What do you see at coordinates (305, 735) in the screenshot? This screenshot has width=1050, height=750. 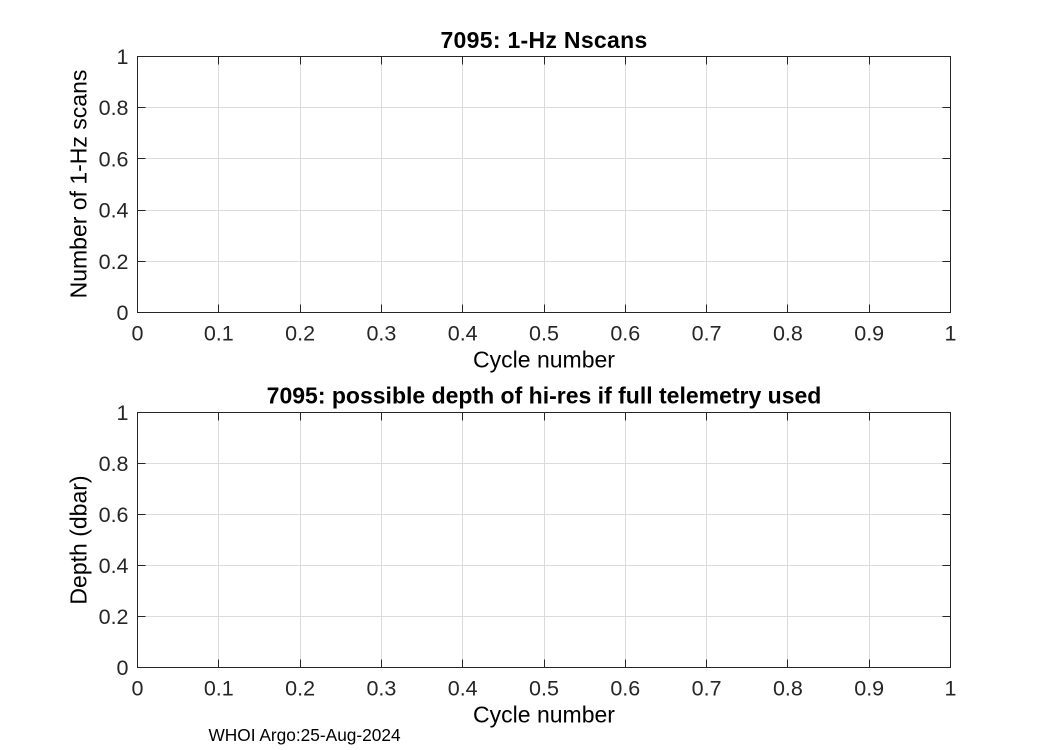 I see `svg-text: WHOI Argo:25-Aug-2024` at bounding box center [305, 735].